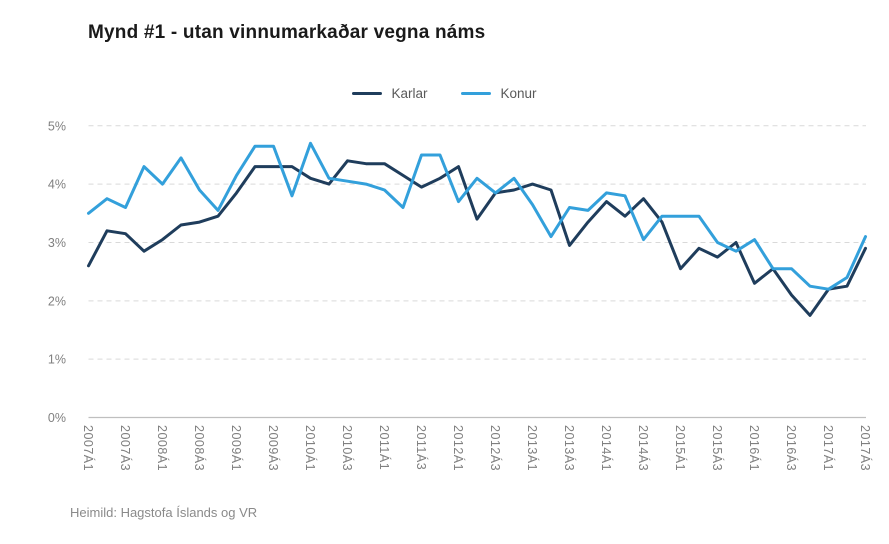 The image size is (889, 544). Describe the element at coordinates (287, 32) in the screenshot. I see `page-title: Mynd #1 - utan vinnumarkaðar vegna náms` at that location.